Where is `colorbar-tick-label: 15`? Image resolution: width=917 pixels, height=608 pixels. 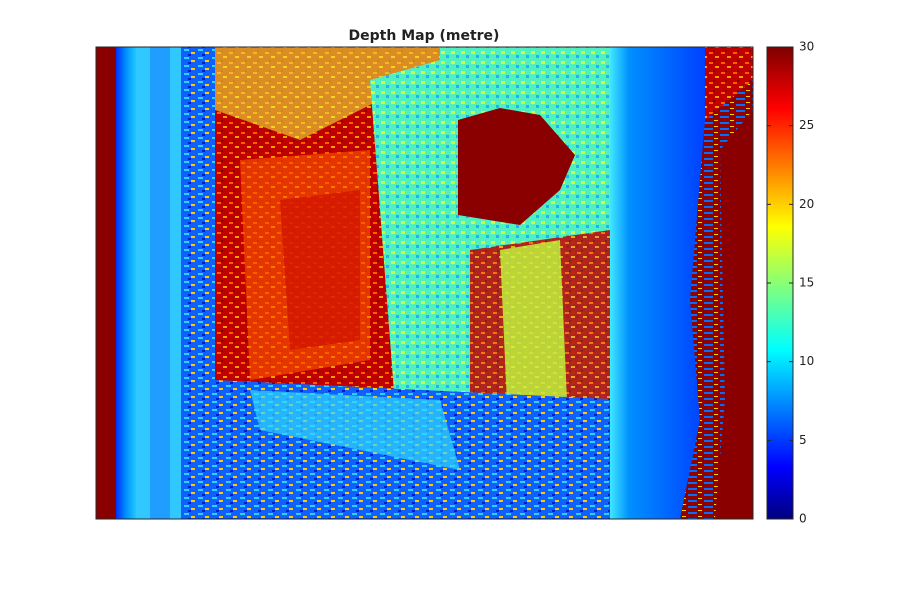 colorbar-tick-label: 15 is located at coordinates (806, 283).